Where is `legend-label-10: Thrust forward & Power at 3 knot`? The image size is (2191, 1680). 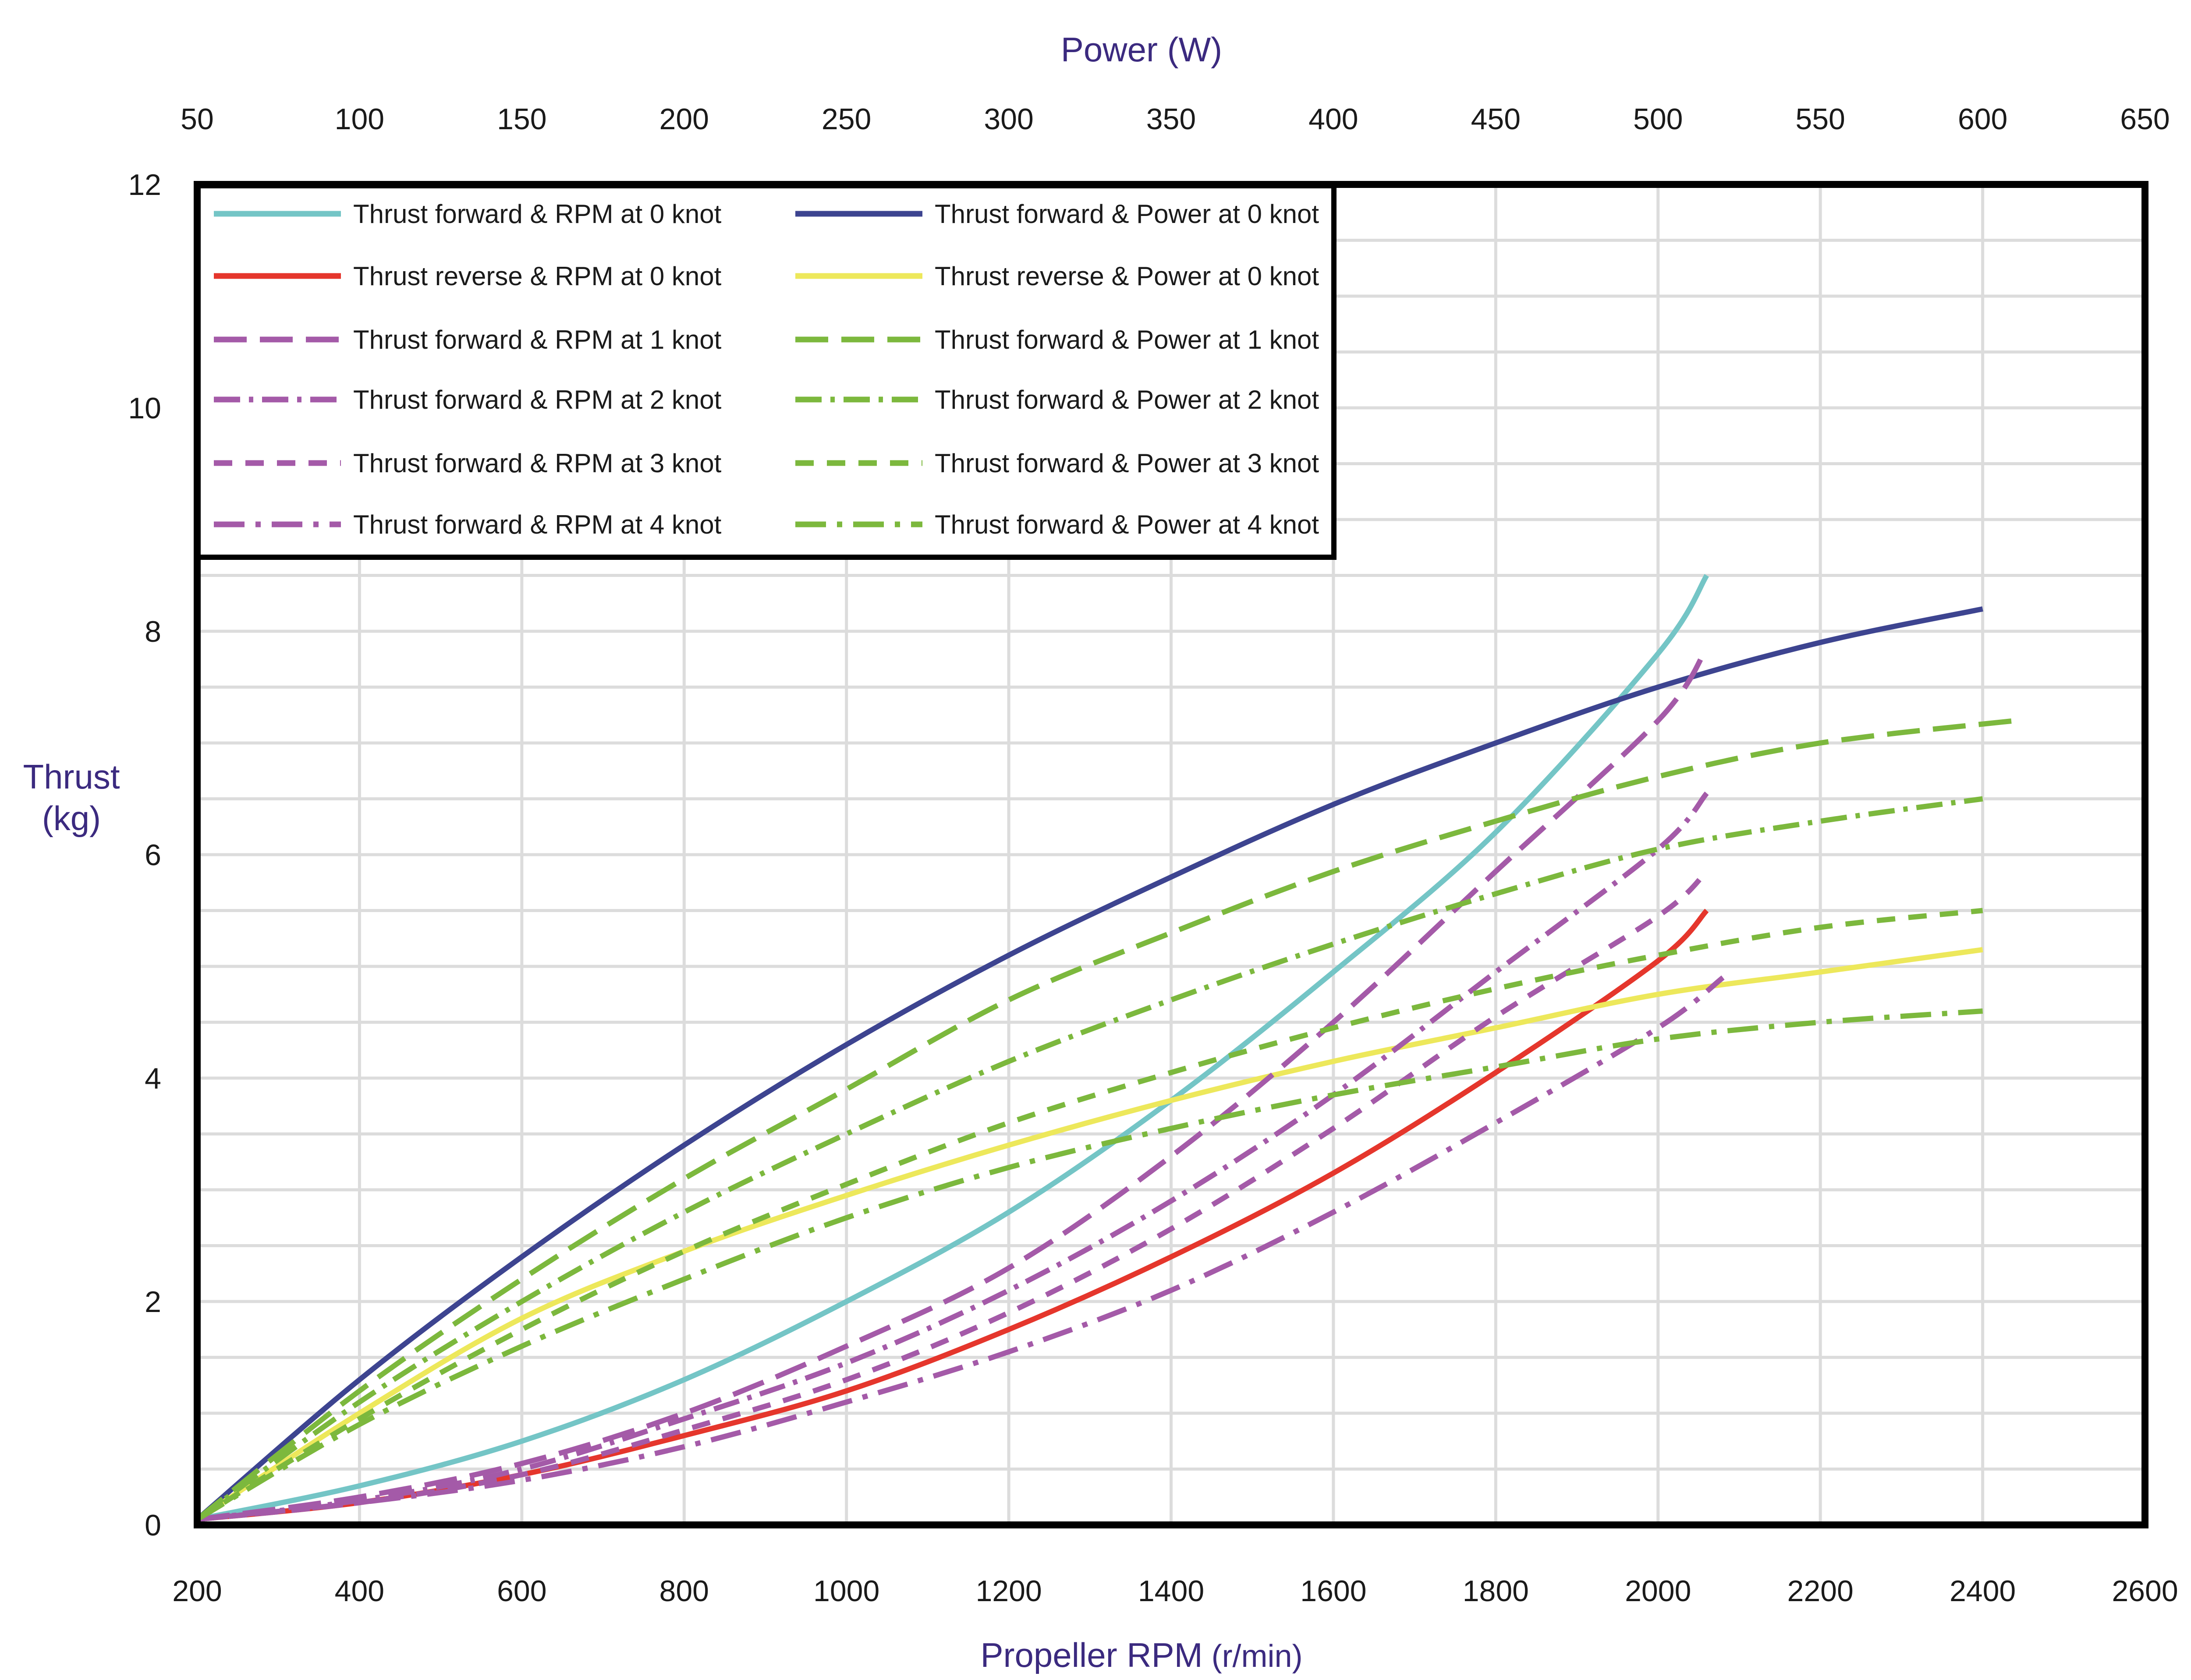 legend-label-10: Thrust forward & Power at 3 knot is located at coordinates (1127, 463).